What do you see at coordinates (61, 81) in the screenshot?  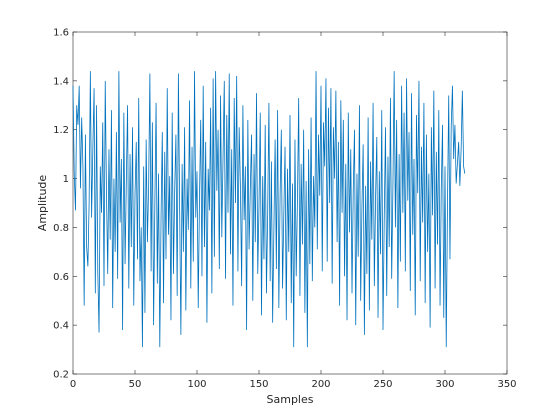 I see `y-tick-label: 1.4` at bounding box center [61, 81].